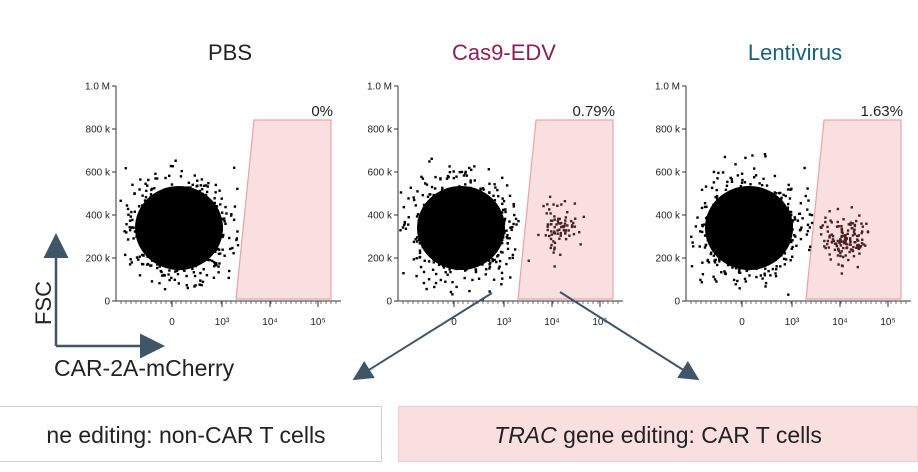  I want to click on cell-population-cloud, so click(752, 224).